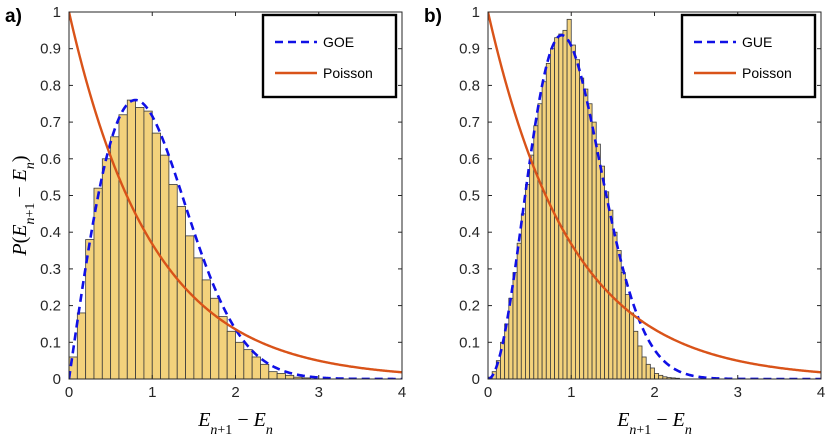 The width and height of the screenshot is (831, 434). Describe the element at coordinates (13, 16) in the screenshot. I see `panel-label: a)` at that location.